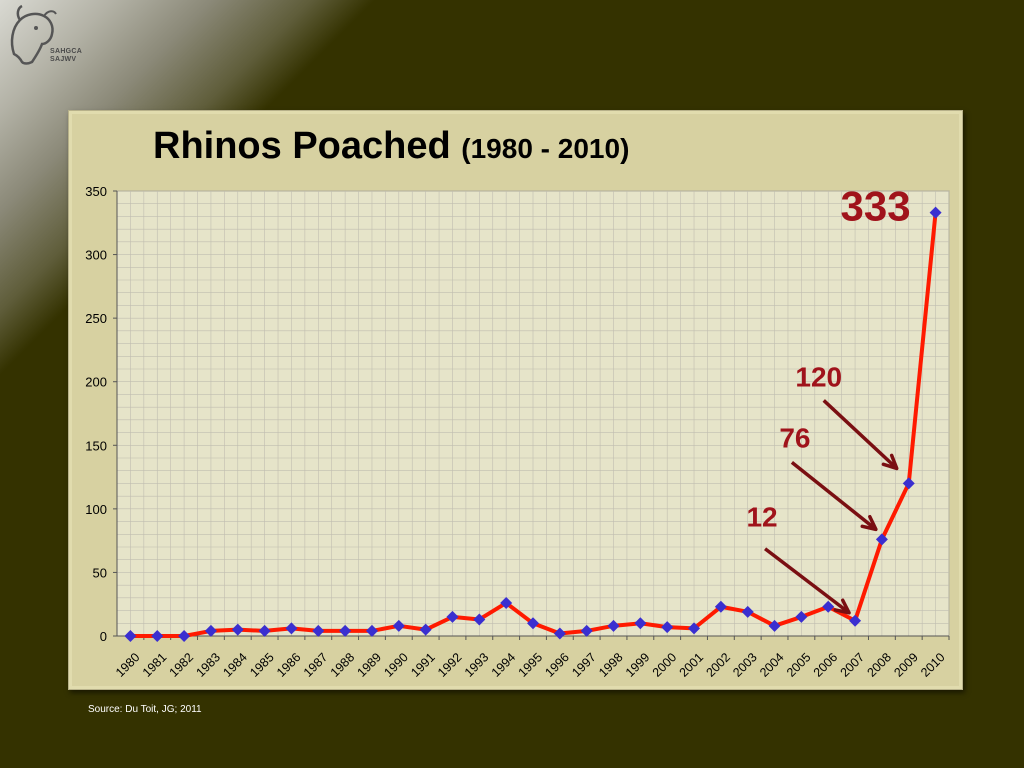 The image size is (1024, 768). What do you see at coordinates (343, 665) in the screenshot?
I see `x-tick-label: 1988` at bounding box center [343, 665].